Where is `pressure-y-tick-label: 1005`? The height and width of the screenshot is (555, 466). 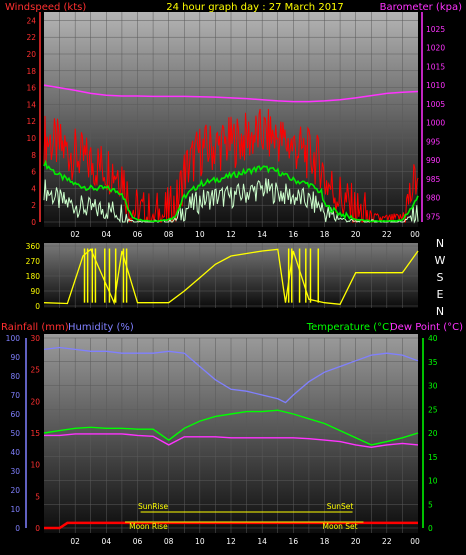 pressure-y-tick-label: 1005 is located at coordinates (435, 104).